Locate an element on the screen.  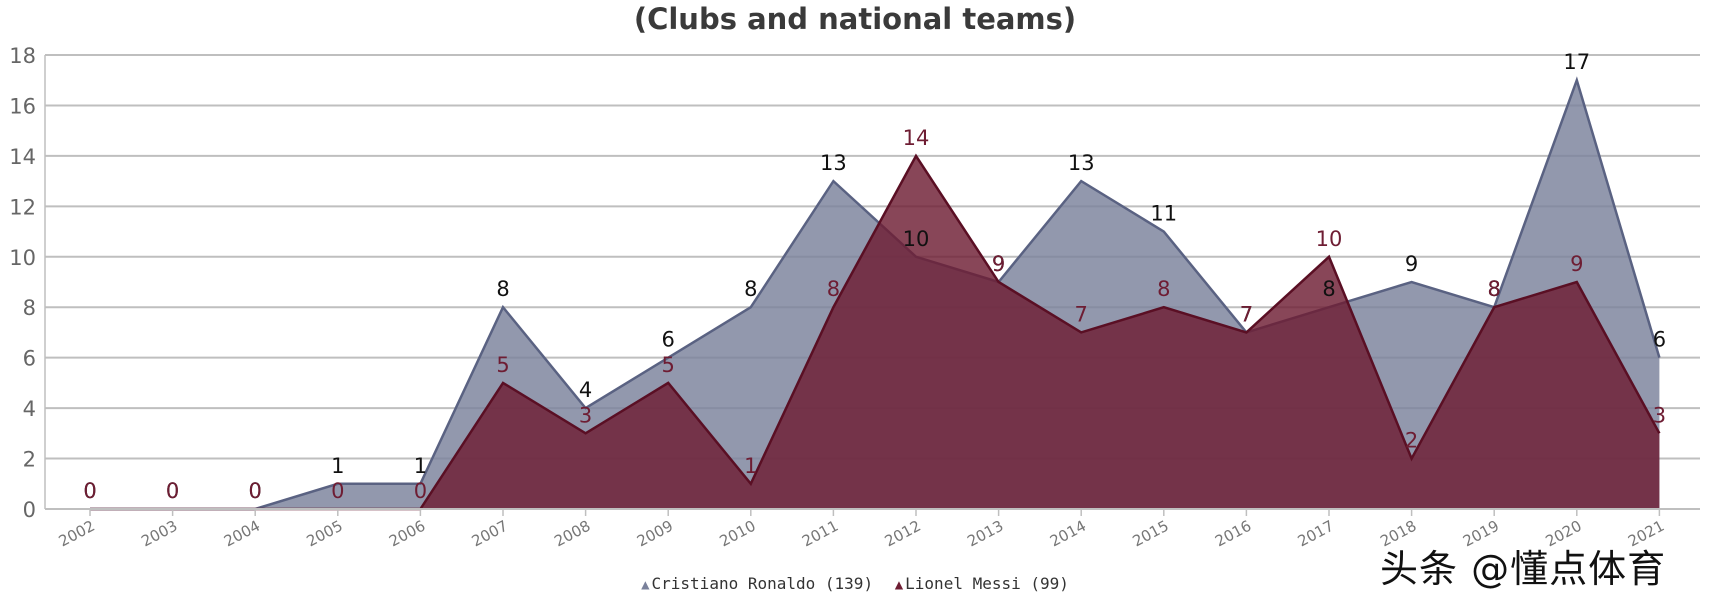
y-tick-label: 6 is located at coordinates (29, 359).